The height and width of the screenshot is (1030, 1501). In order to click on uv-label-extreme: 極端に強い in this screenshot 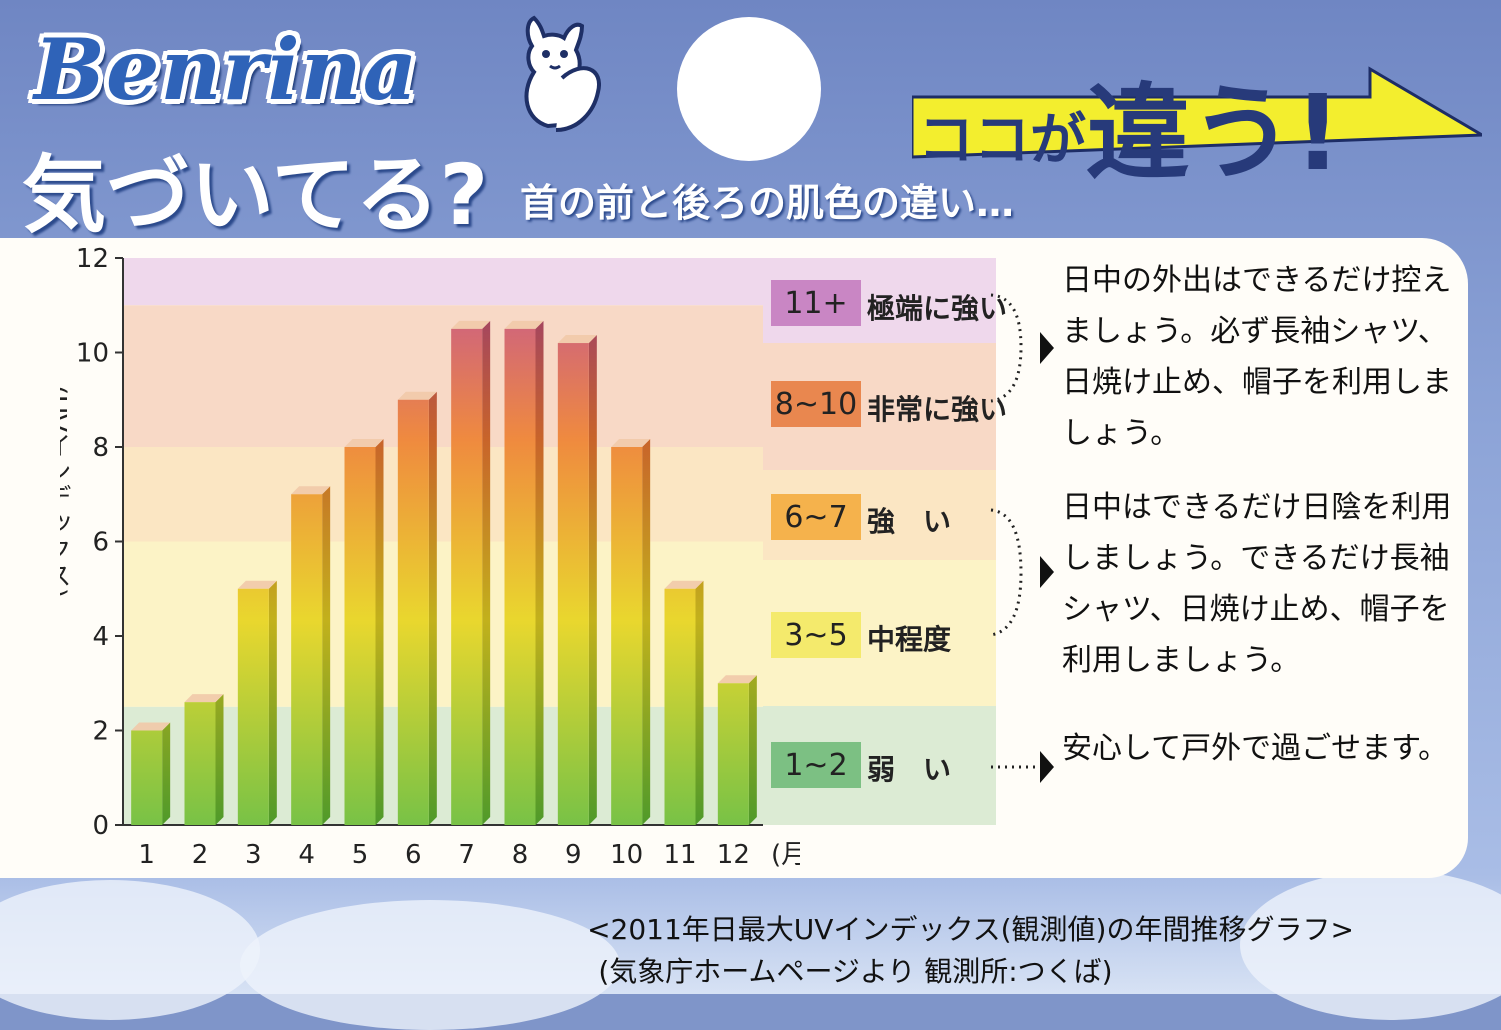, I will do `click(937, 308)`.